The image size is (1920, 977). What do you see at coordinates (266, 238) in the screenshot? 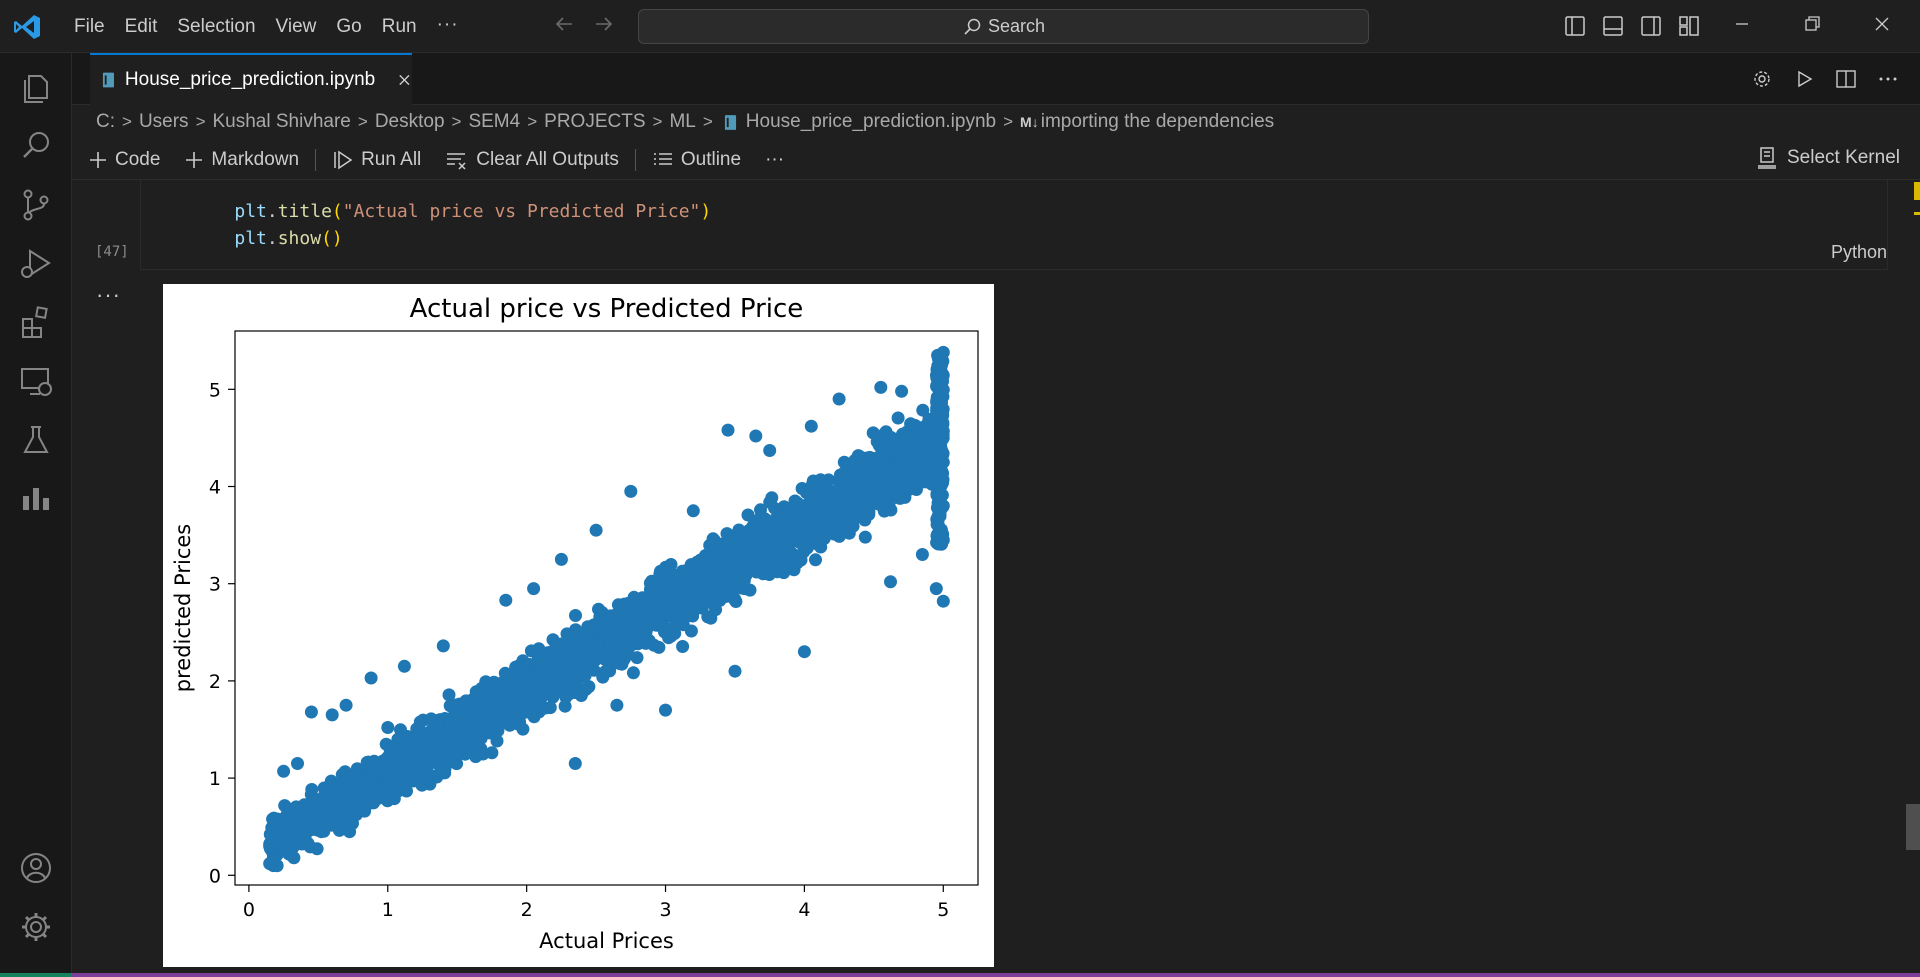
I see `code-line-show: plt.show()` at bounding box center [266, 238].